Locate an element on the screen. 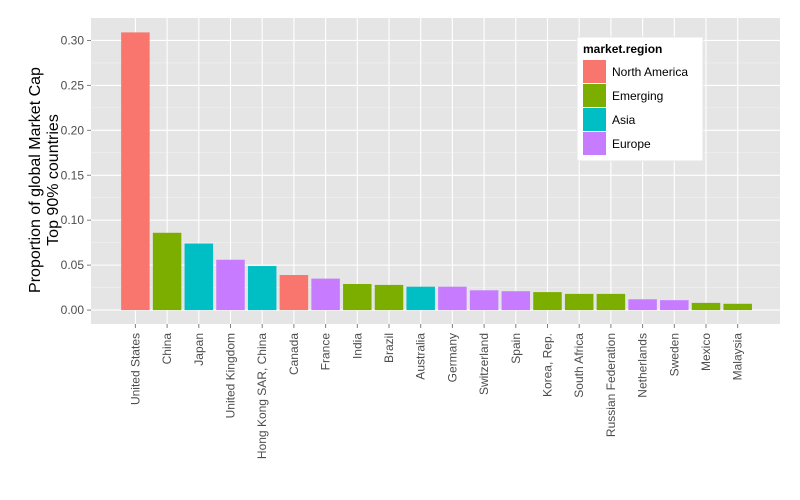 Image resolution: width=800 pixels, height=500 pixels. x-tick-label: South Africa is located at coordinates (579, 365).